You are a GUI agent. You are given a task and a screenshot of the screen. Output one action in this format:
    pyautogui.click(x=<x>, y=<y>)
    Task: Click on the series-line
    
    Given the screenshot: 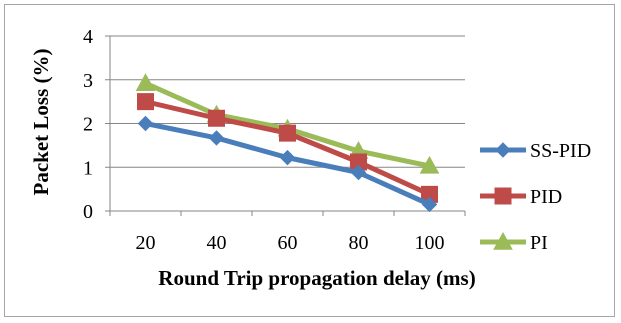 What is the action you would take?
    pyautogui.click(x=287, y=148)
    